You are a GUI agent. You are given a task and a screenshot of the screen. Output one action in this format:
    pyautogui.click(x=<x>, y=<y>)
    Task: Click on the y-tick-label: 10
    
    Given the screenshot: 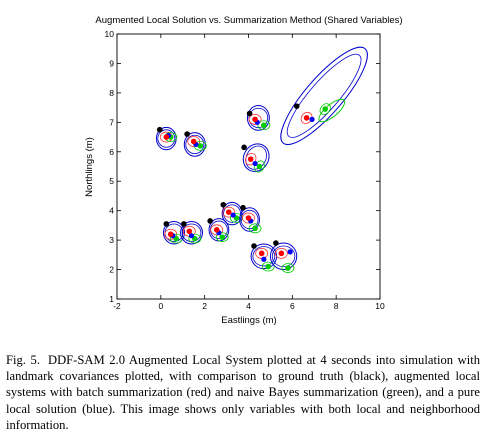 What is the action you would take?
    pyautogui.click(x=110, y=34)
    